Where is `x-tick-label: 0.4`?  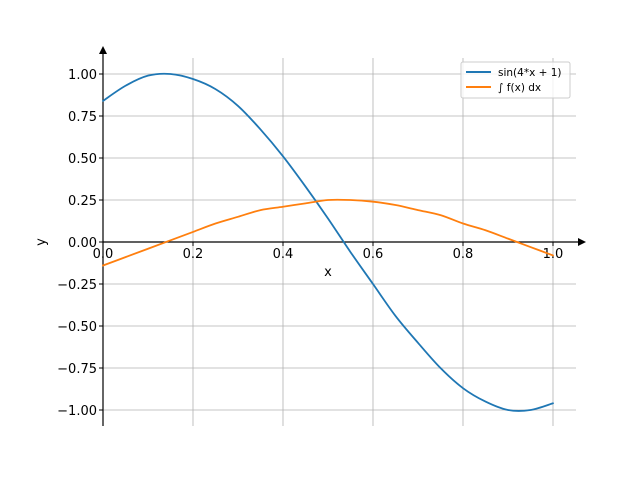 x-tick-label: 0.4 is located at coordinates (283, 254).